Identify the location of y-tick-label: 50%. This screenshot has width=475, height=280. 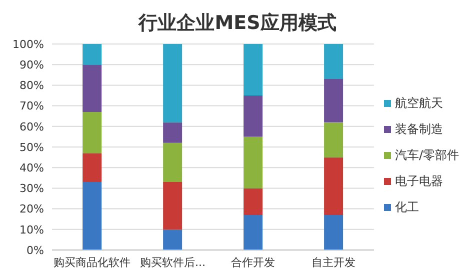
(32, 147).